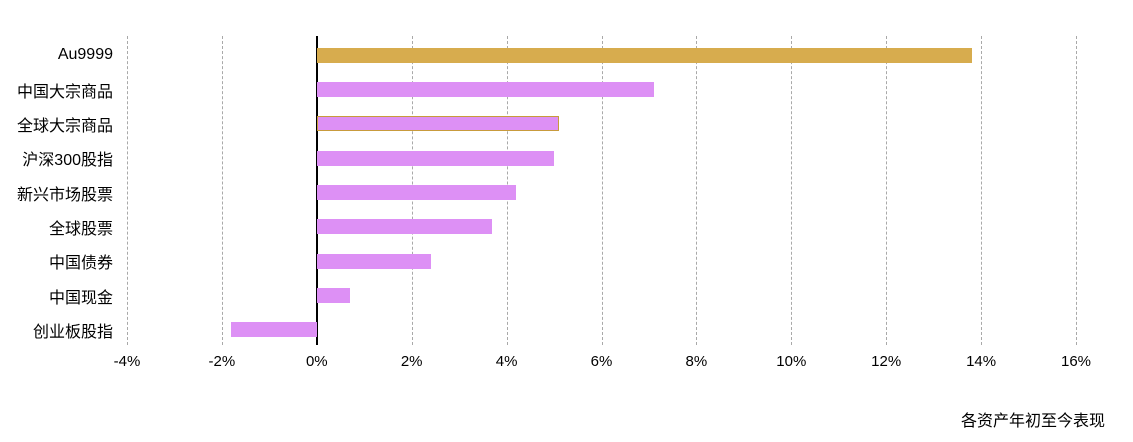  Describe the element at coordinates (64, 195) in the screenshot. I see `category-label: 新兴市场股票` at that location.